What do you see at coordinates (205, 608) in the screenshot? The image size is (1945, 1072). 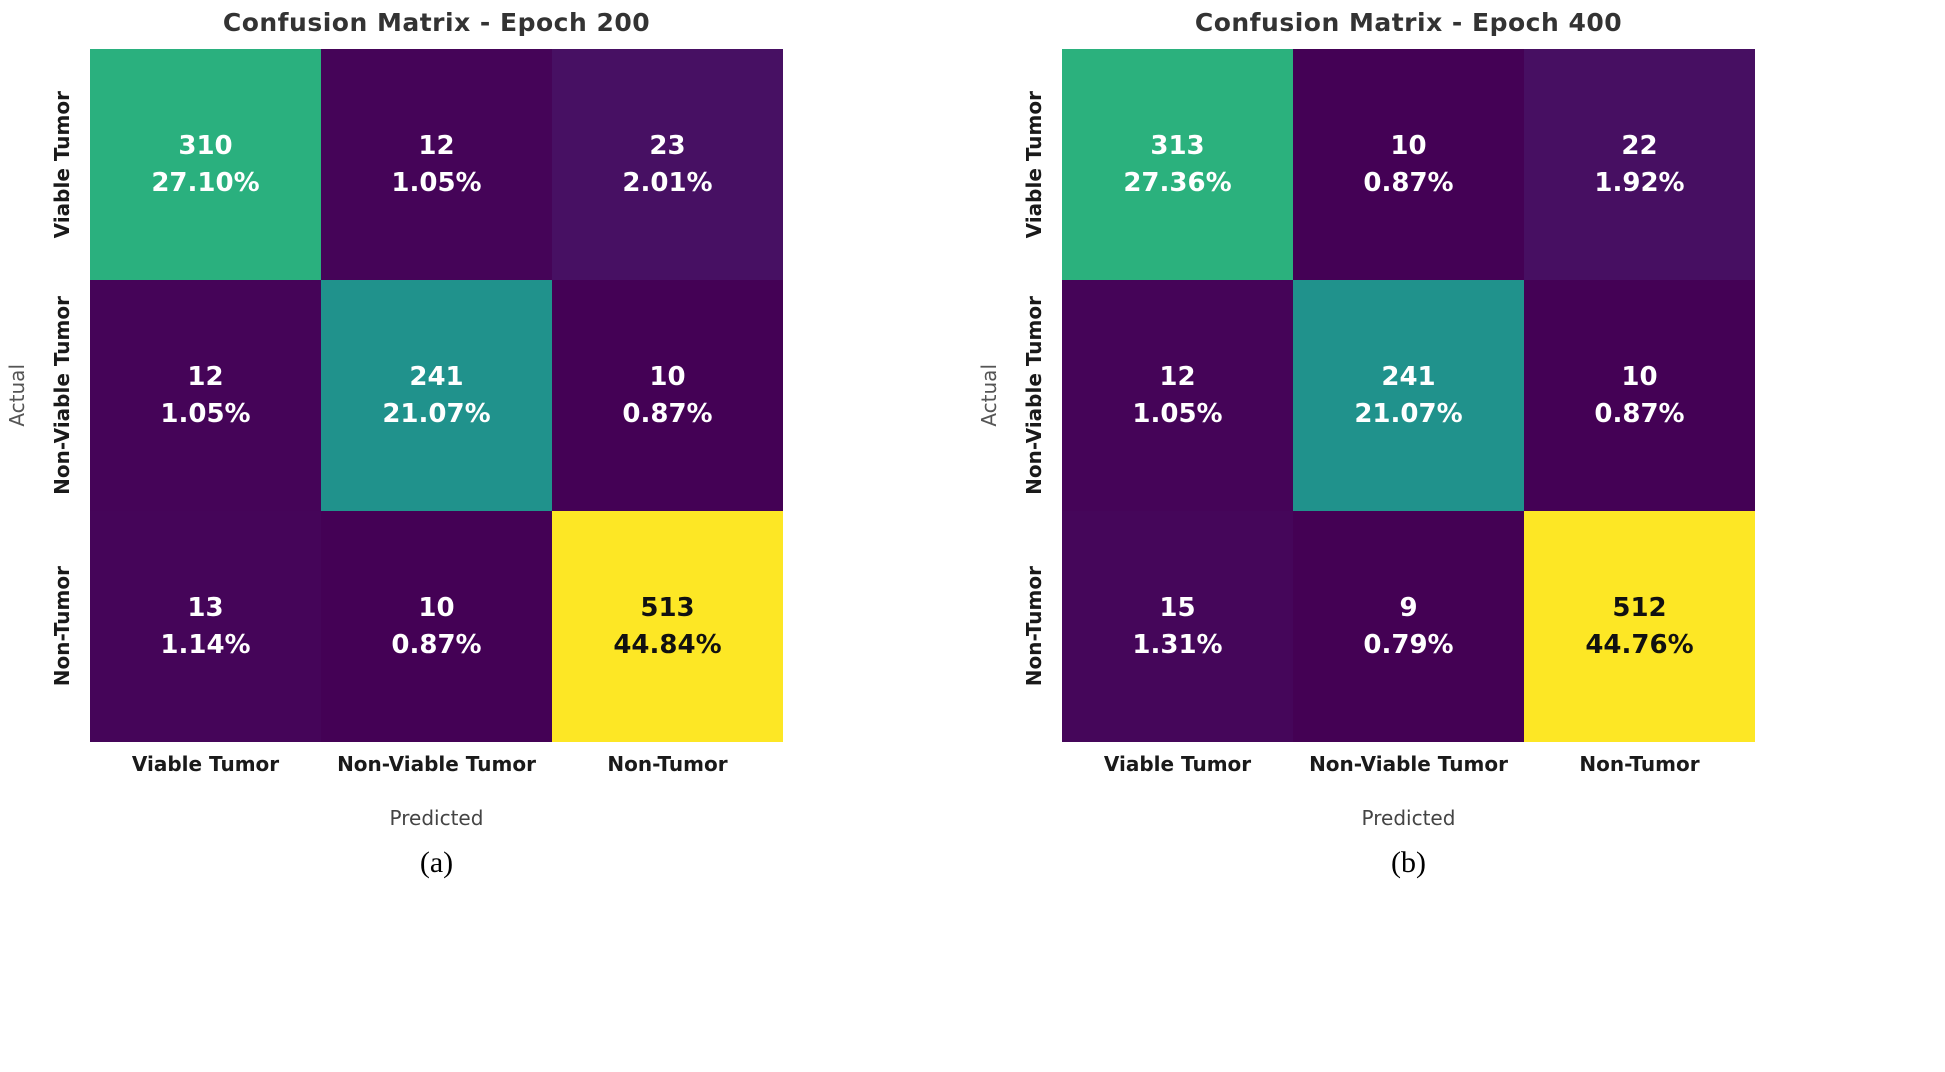 I see `cell-count: 13` at bounding box center [205, 608].